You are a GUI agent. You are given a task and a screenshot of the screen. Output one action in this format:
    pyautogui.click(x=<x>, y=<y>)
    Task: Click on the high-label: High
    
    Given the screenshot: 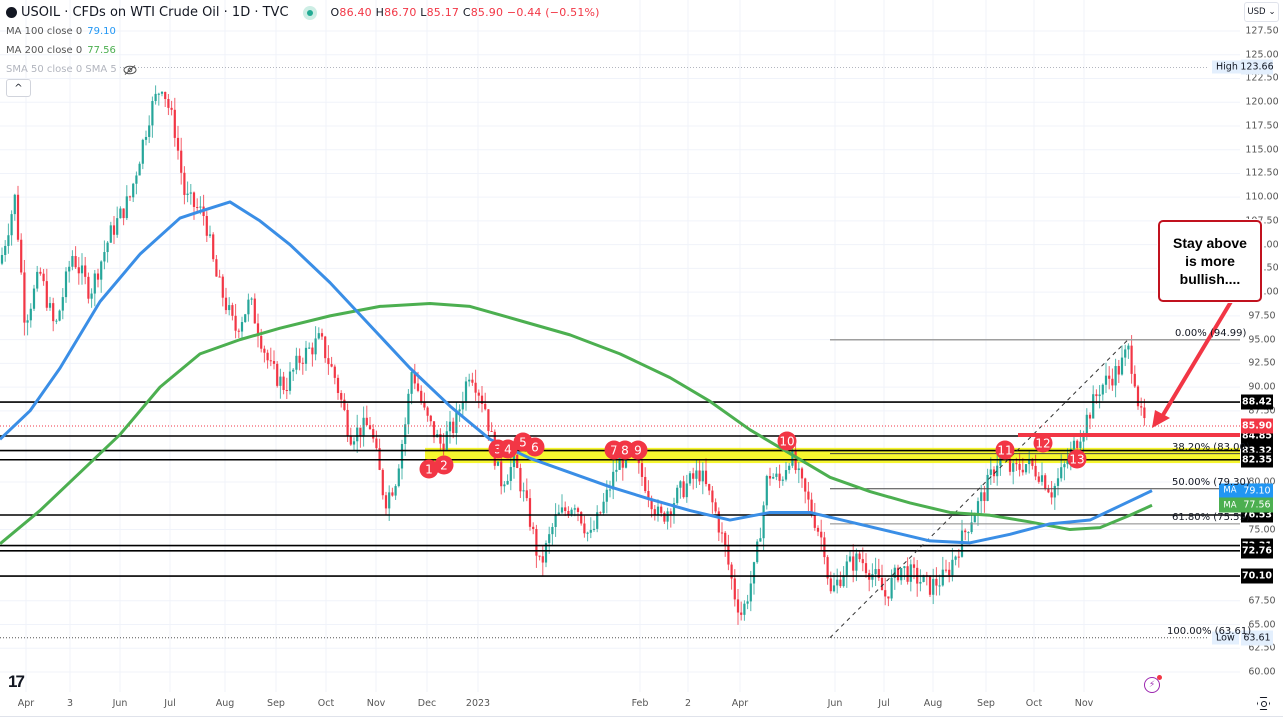 What is the action you would take?
    pyautogui.click(x=1227, y=67)
    